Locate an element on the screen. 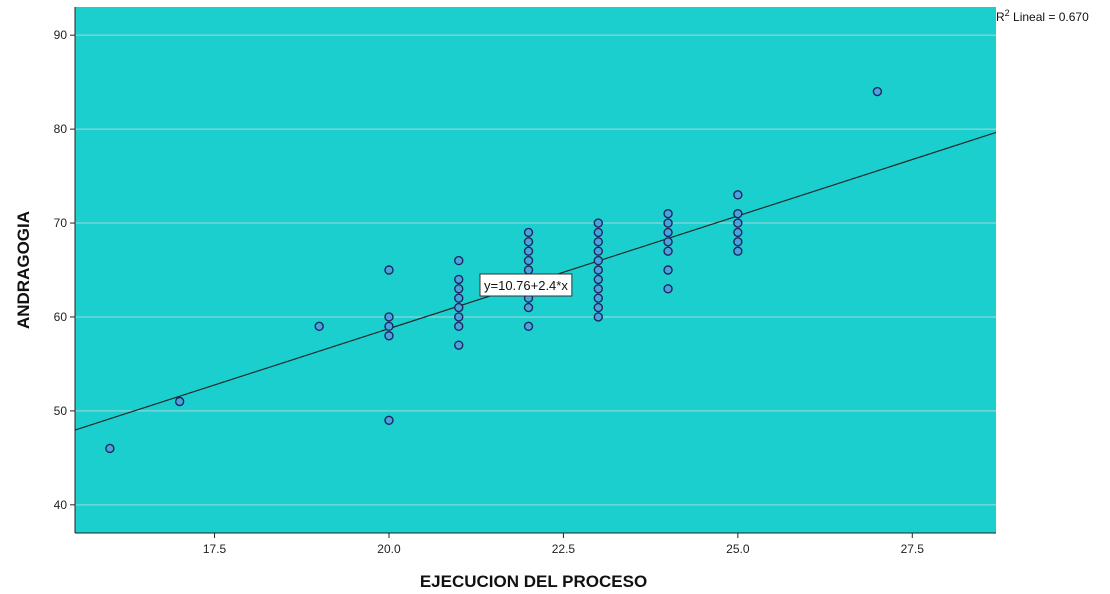 This screenshot has width=1110, height=594. y-axis-title: ANDRAGOGIA is located at coordinates (23, 270).